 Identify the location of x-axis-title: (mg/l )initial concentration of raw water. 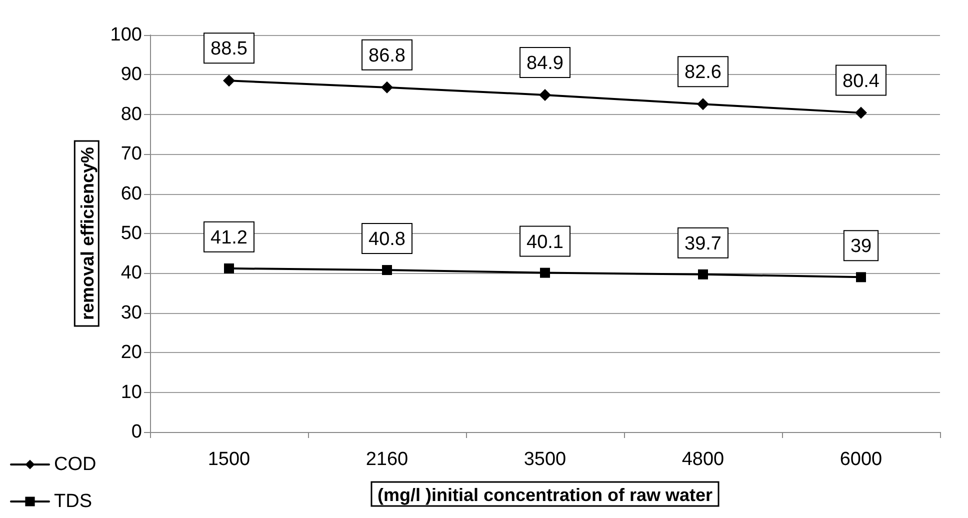
(545, 495).